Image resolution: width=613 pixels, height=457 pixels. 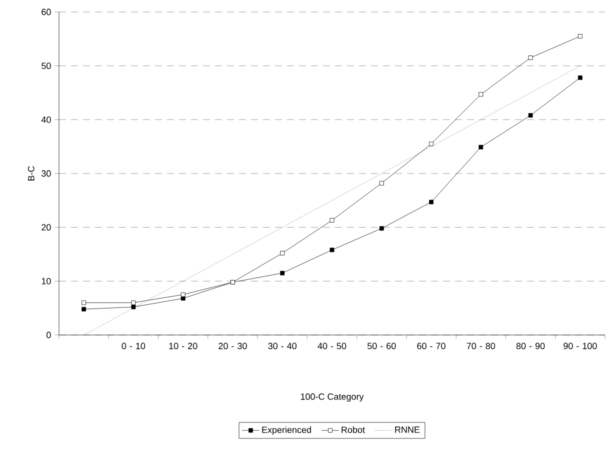 I want to click on y-tick-label: 0, so click(x=48, y=335).